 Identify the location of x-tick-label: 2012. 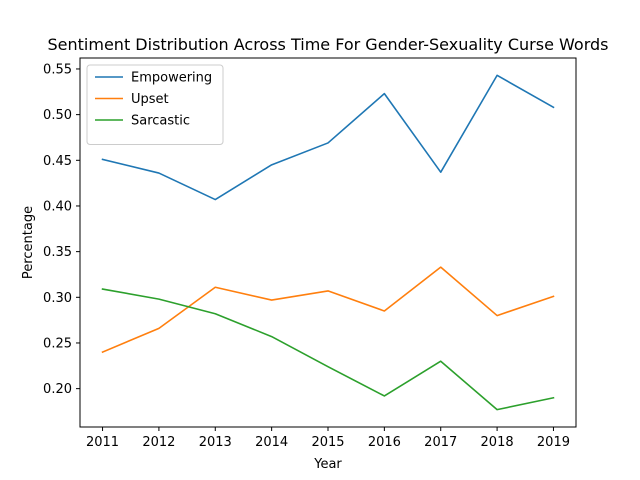
(158, 442).